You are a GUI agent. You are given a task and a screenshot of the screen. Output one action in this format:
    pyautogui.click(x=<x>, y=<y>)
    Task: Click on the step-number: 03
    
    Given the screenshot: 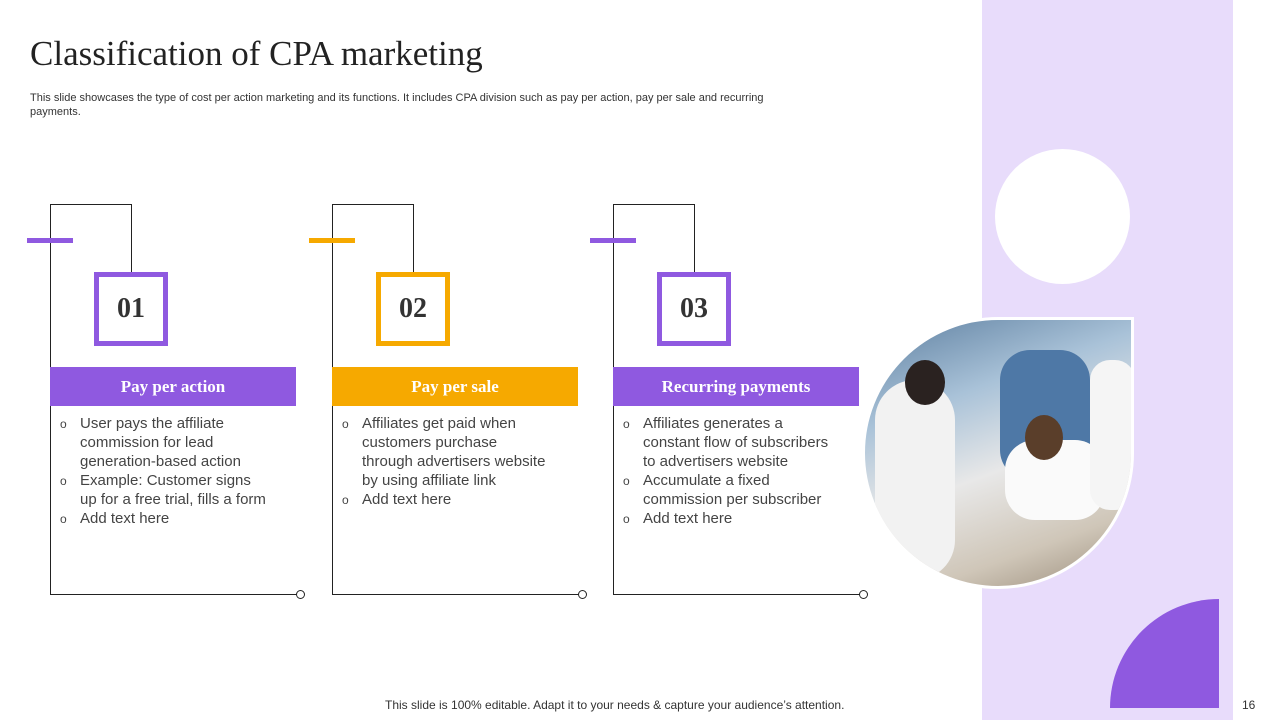 What is the action you would take?
    pyautogui.click(x=694, y=309)
    